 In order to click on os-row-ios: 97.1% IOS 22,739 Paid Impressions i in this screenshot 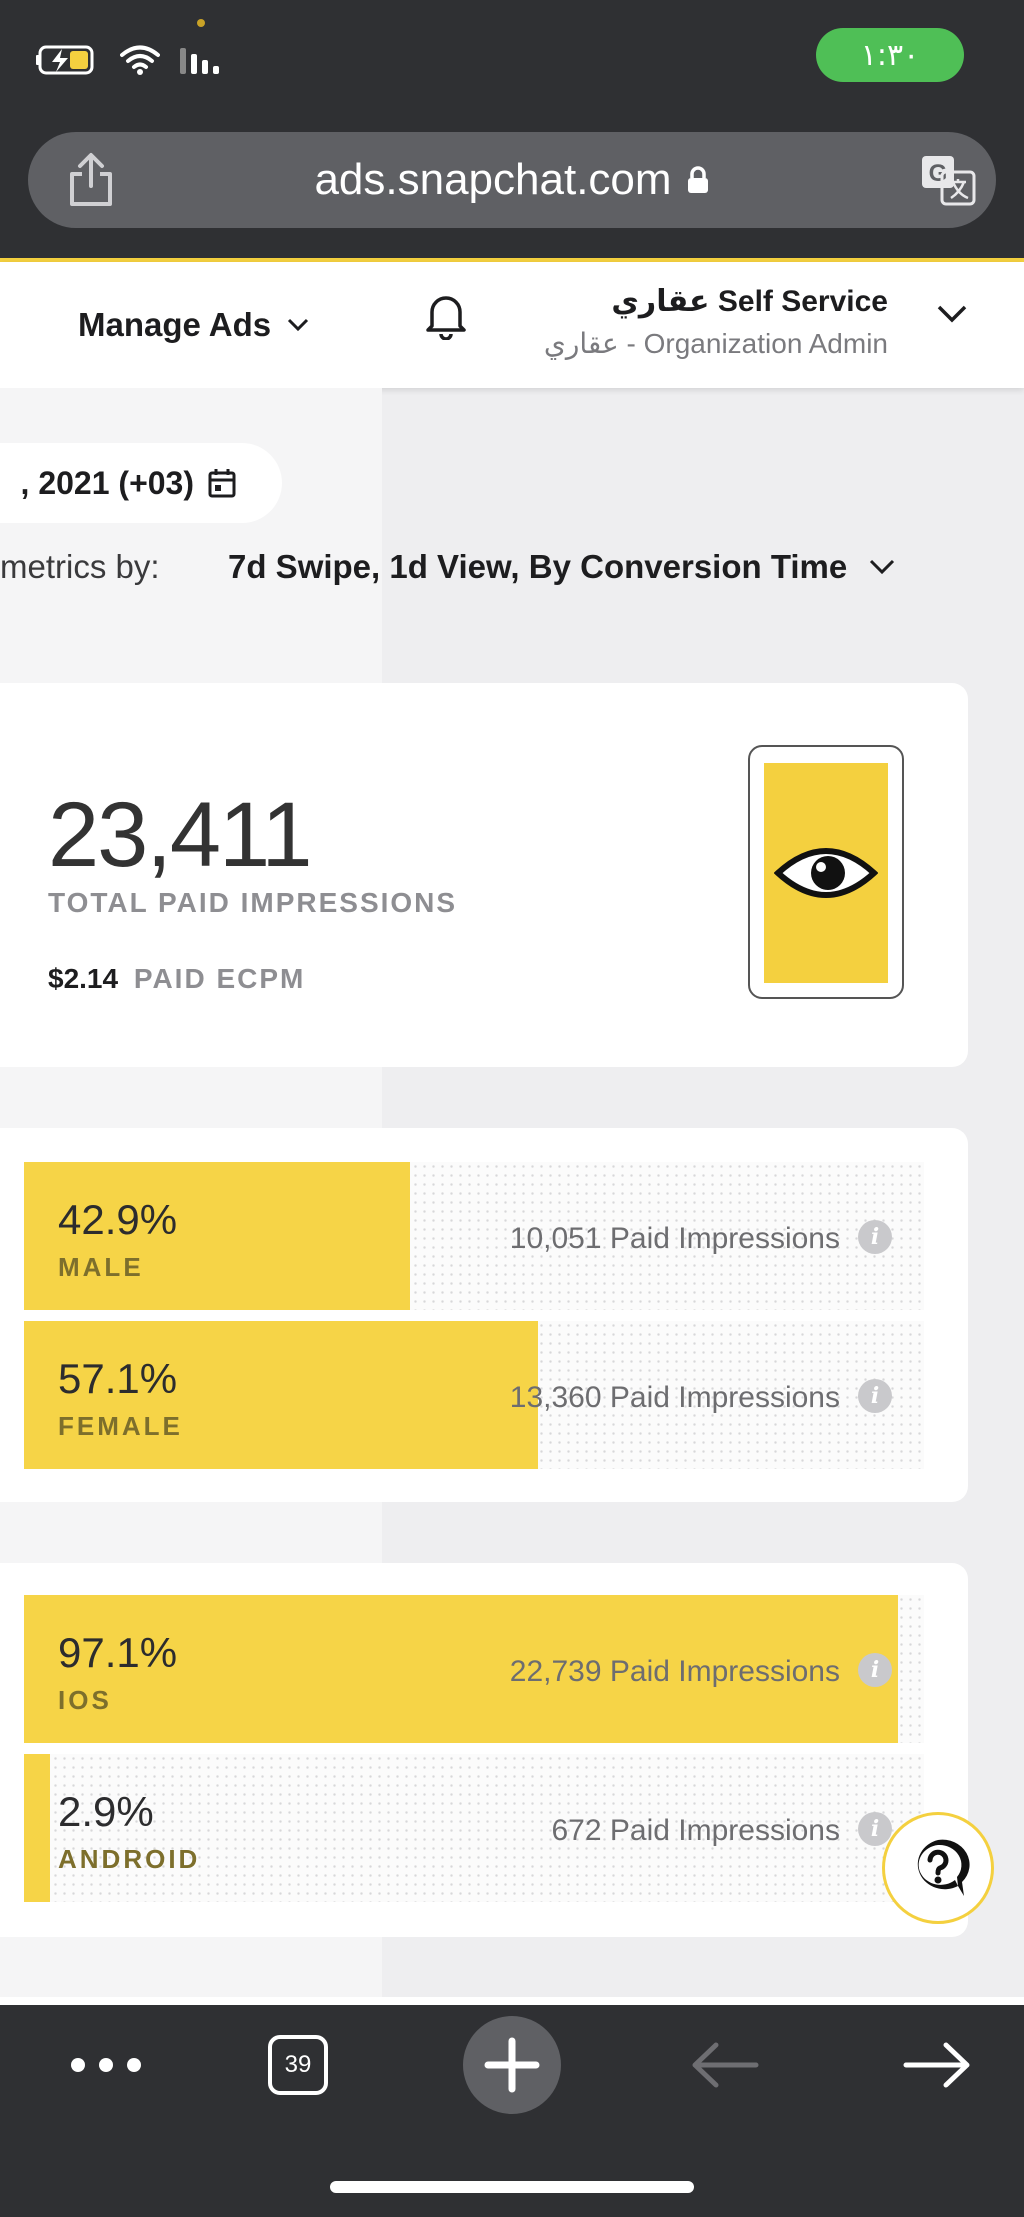, I will do `click(474, 1669)`.